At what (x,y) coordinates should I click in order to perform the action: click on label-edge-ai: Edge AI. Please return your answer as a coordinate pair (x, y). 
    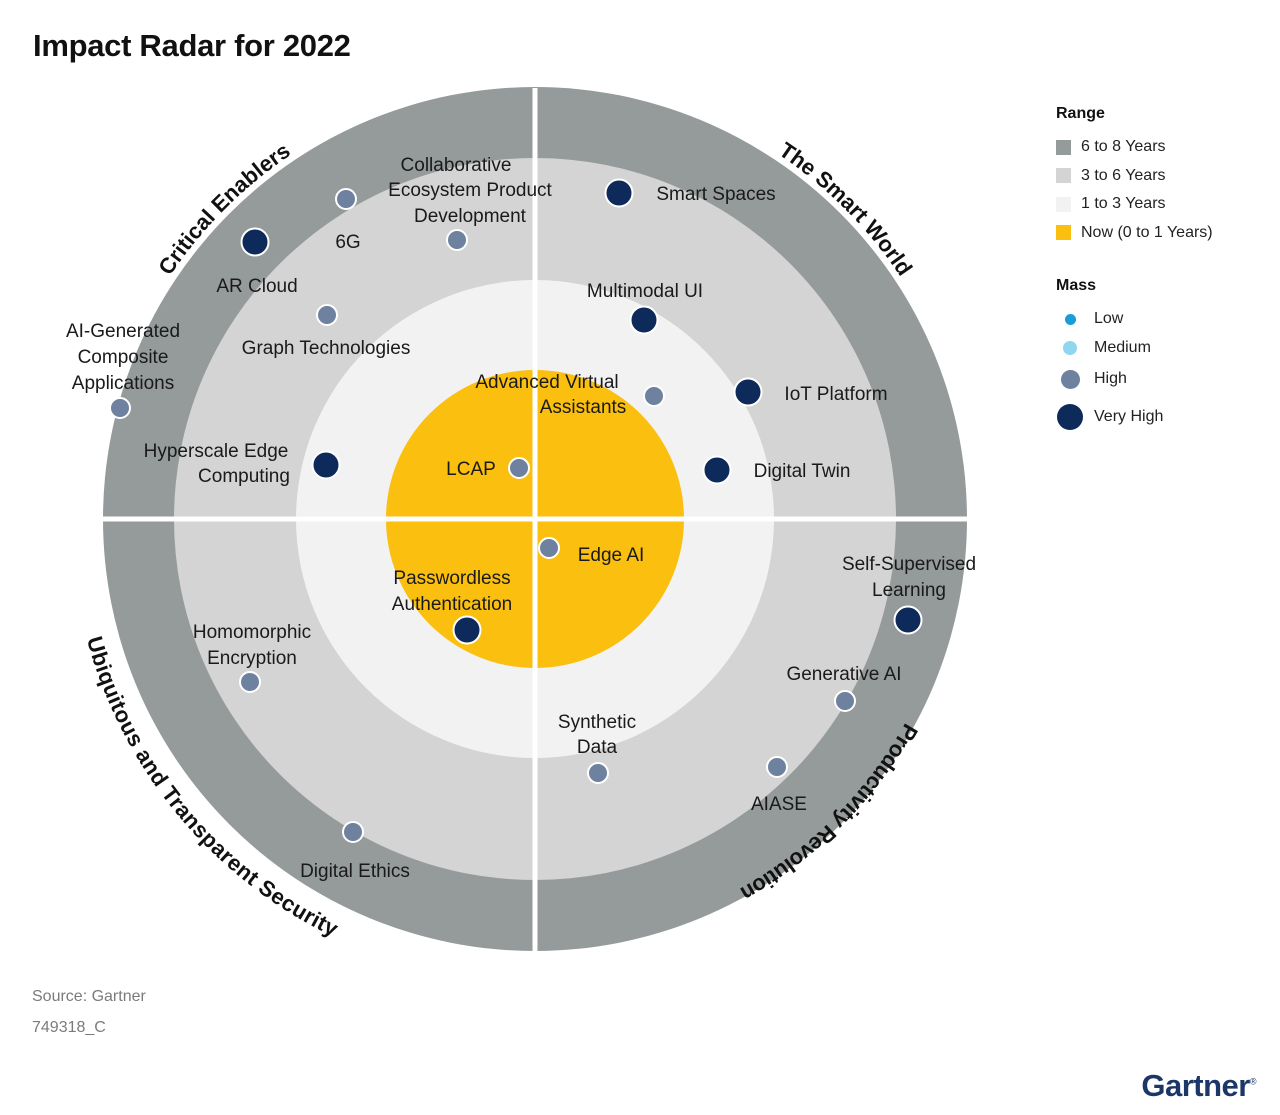
    Looking at the image, I should click on (611, 555).